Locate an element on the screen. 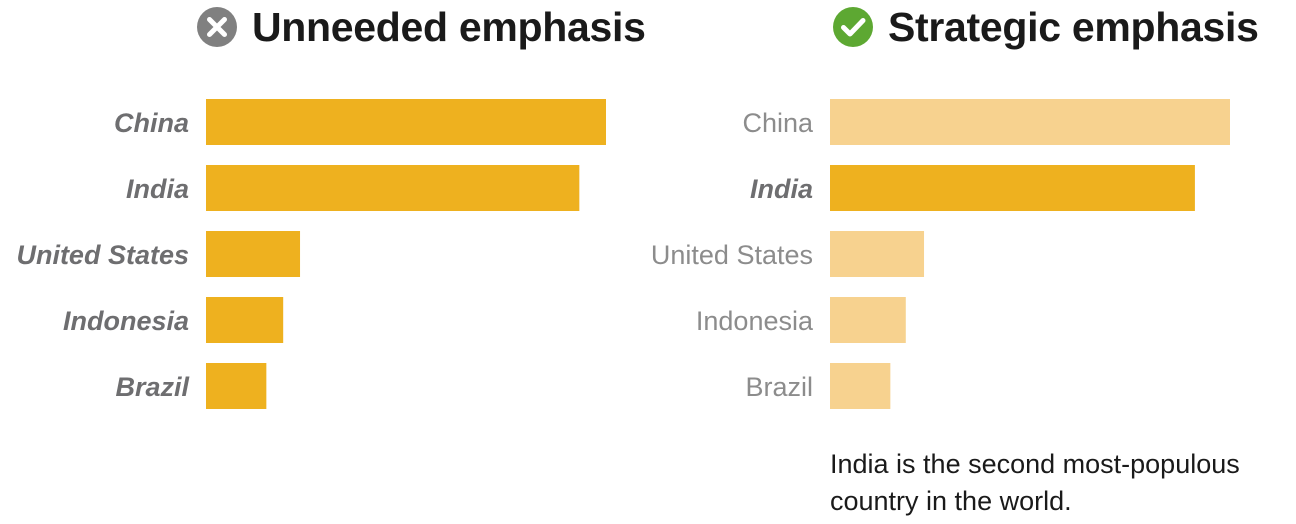 The width and height of the screenshot is (1296, 524). x-circle-icon is located at coordinates (217, 27).